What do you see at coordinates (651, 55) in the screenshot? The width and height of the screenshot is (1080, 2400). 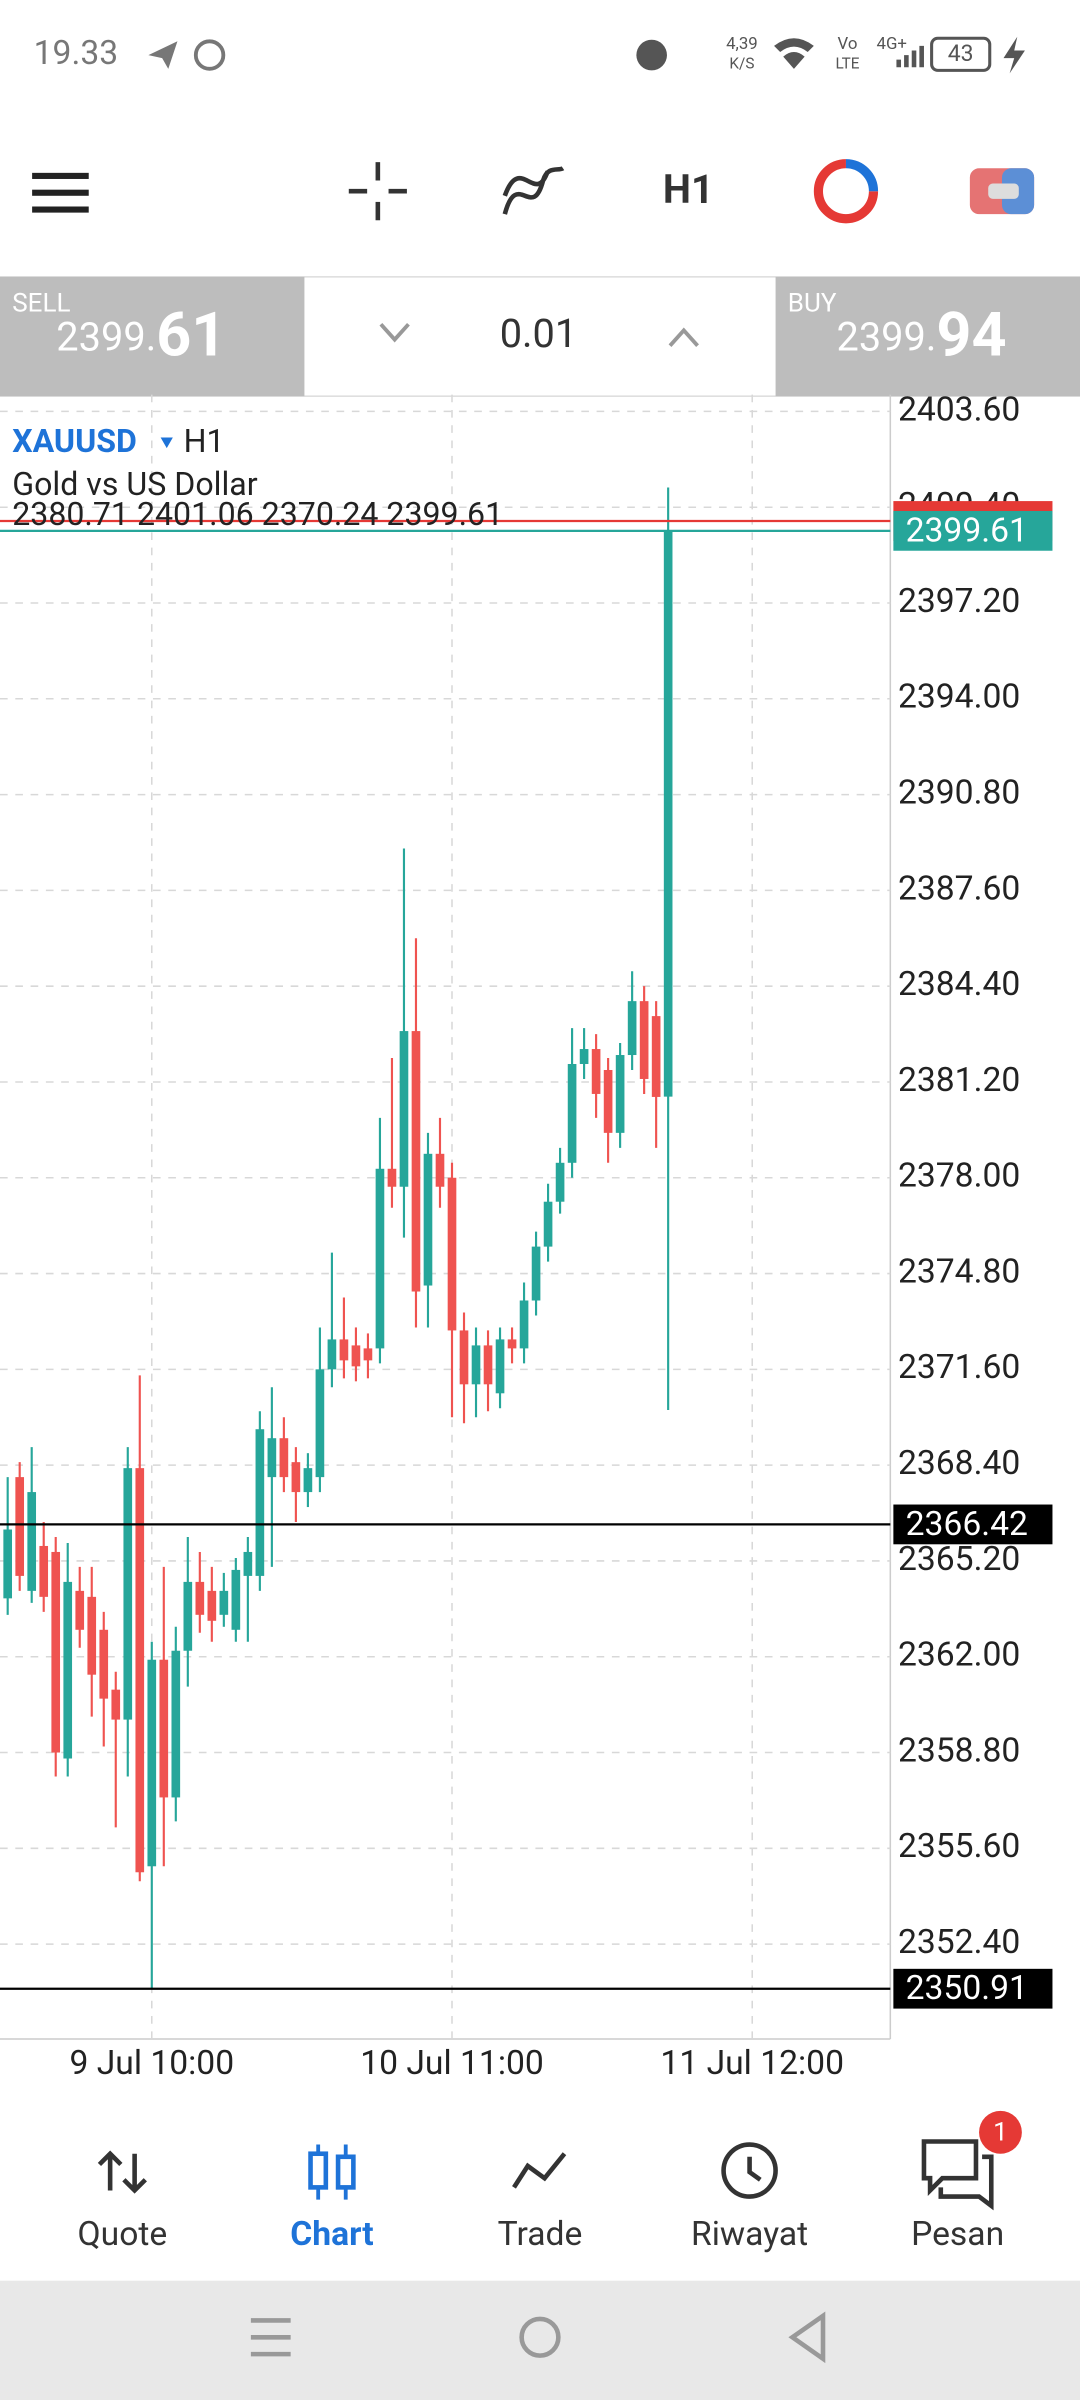 I see `alarm-icon` at bounding box center [651, 55].